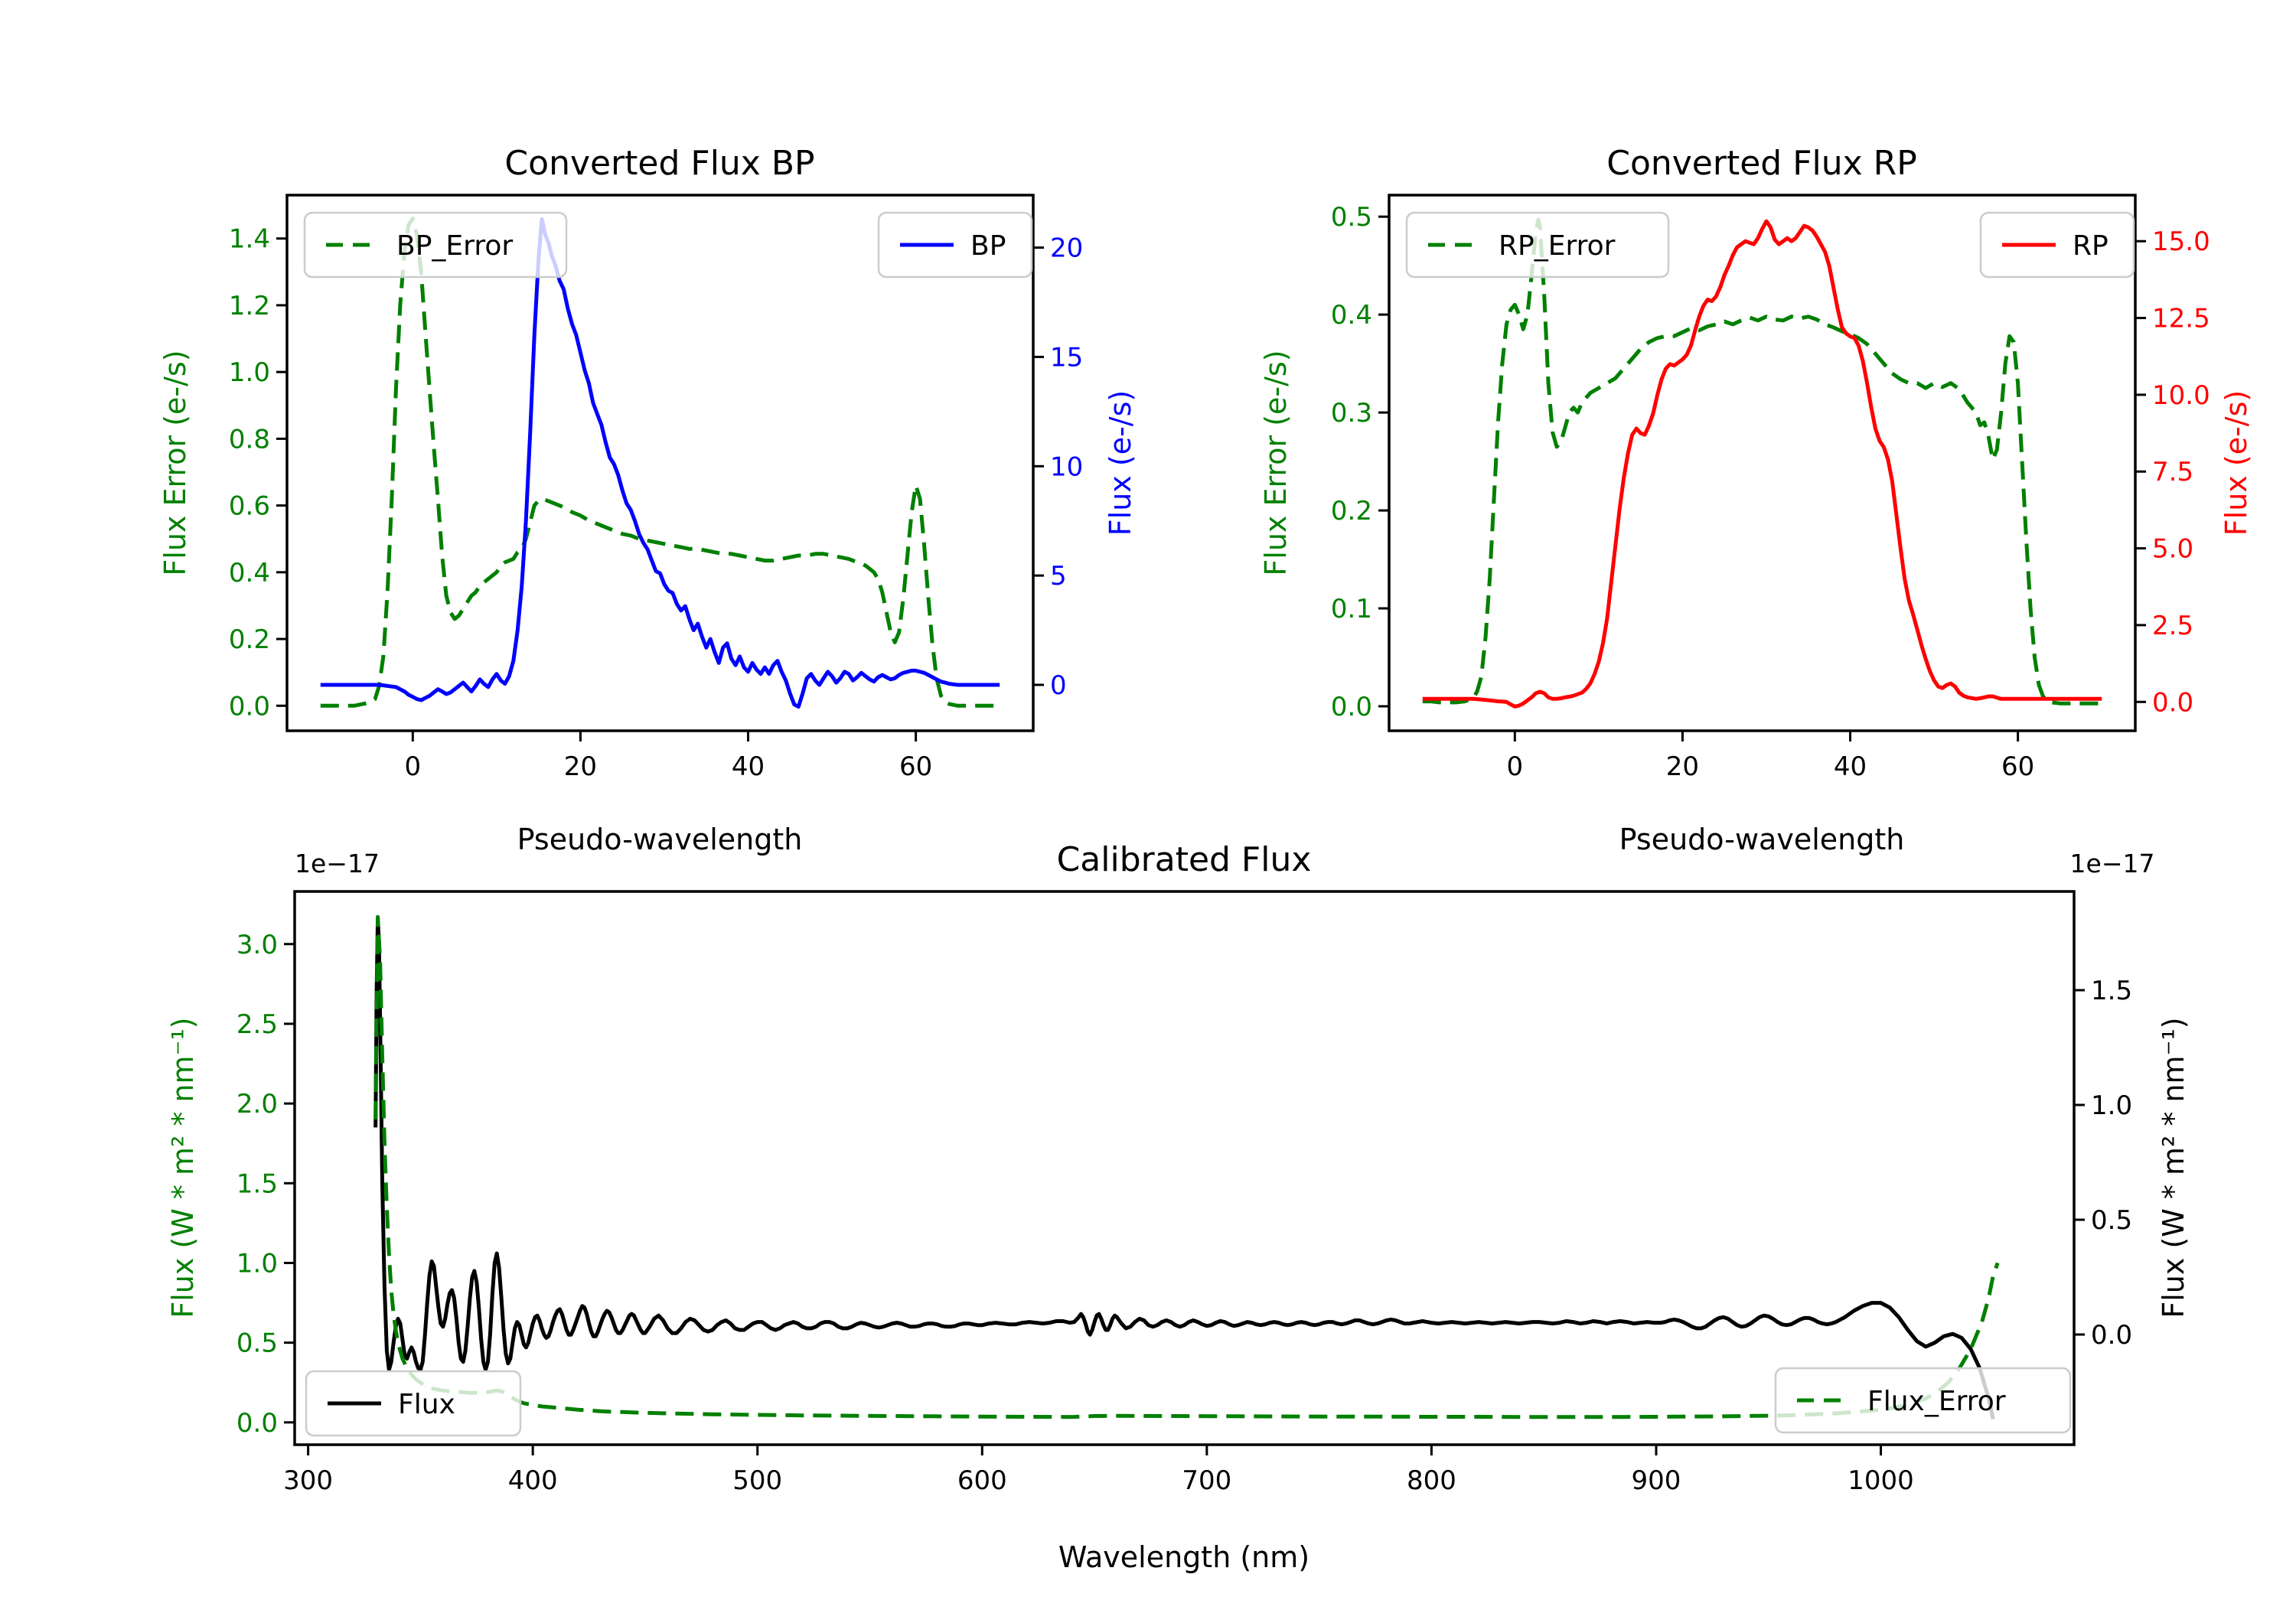 This screenshot has height=1610, width=2296. What do you see at coordinates (1936, 1402) in the screenshot?
I see `flux-error-legend-label: Flux_Error` at bounding box center [1936, 1402].